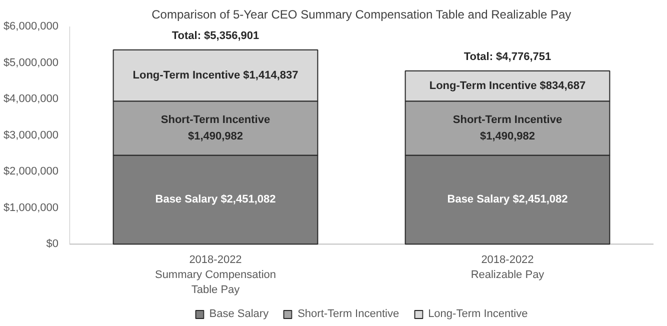 Image resolution: width=667 pixels, height=326 pixels. I want to click on y-tick-label: $3,000,000, so click(31, 135).